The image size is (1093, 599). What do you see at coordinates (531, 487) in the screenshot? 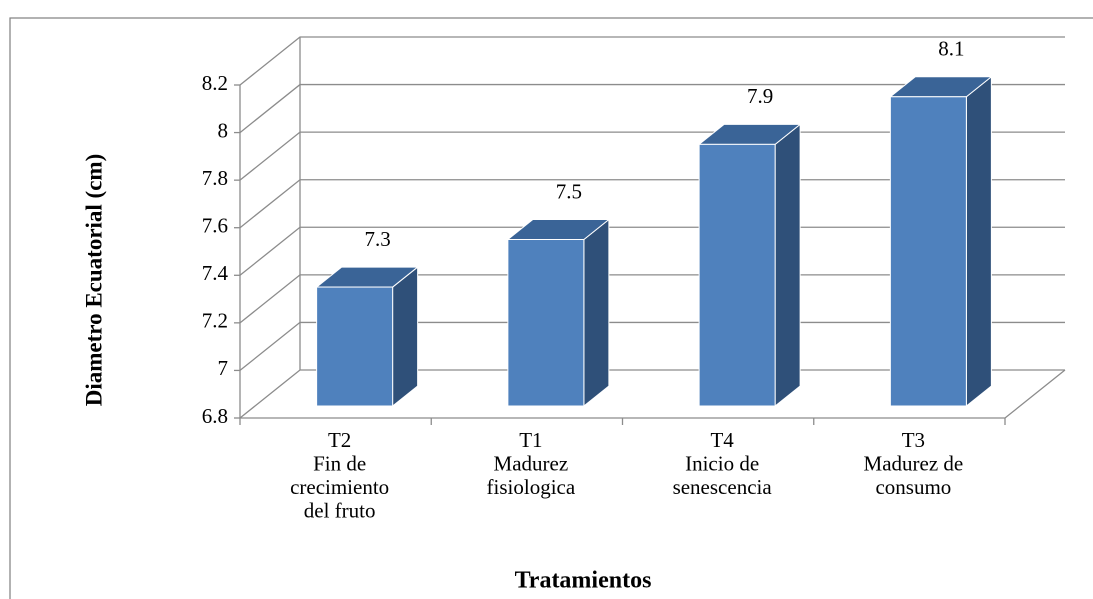
I see `x-tick-label: fisiologica` at bounding box center [531, 487].